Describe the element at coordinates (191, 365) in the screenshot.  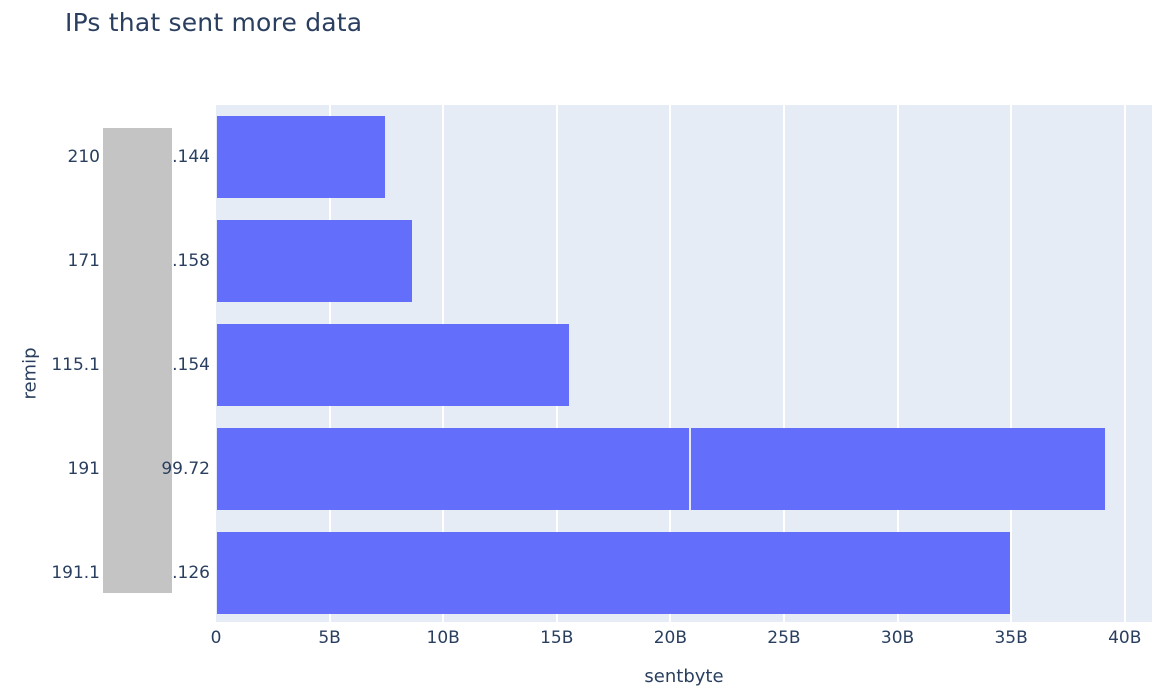
I see `y-tick-label-right: .154` at that location.